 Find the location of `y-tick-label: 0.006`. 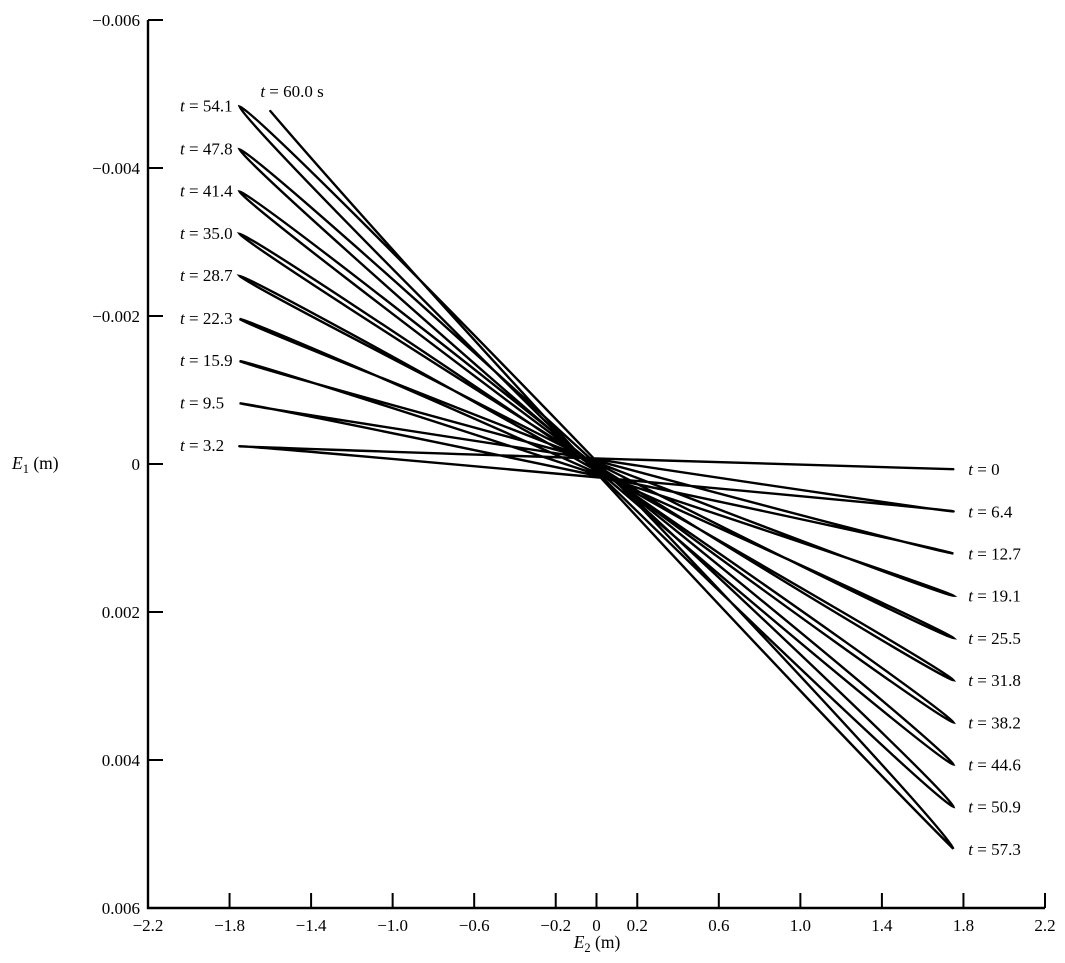

y-tick-label: 0.006 is located at coordinates (121, 908).